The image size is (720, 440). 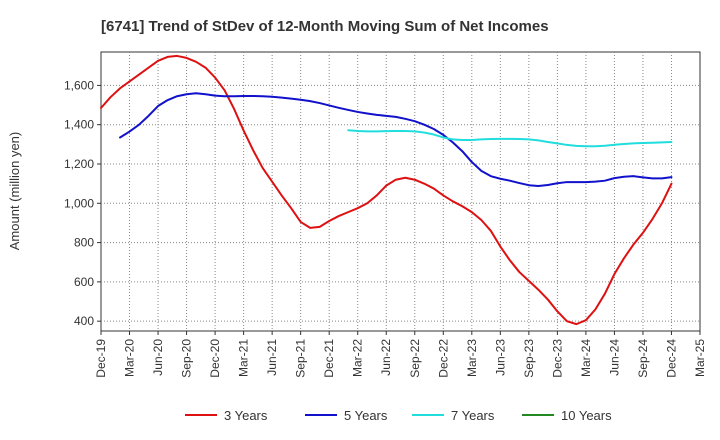 What do you see at coordinates (130, 358) in the screenshot?
I see `x-tick-label: Mar-20` at bounding box center [130, 358].